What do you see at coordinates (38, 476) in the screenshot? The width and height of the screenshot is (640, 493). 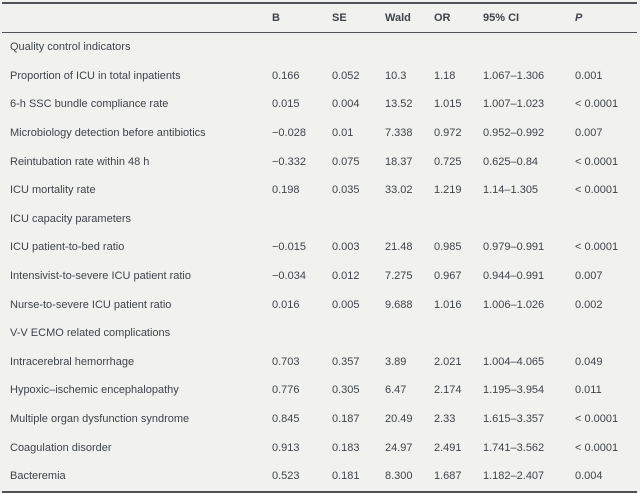 I see `cell-variable: Bacteremia` at bounding box center [38, 476].